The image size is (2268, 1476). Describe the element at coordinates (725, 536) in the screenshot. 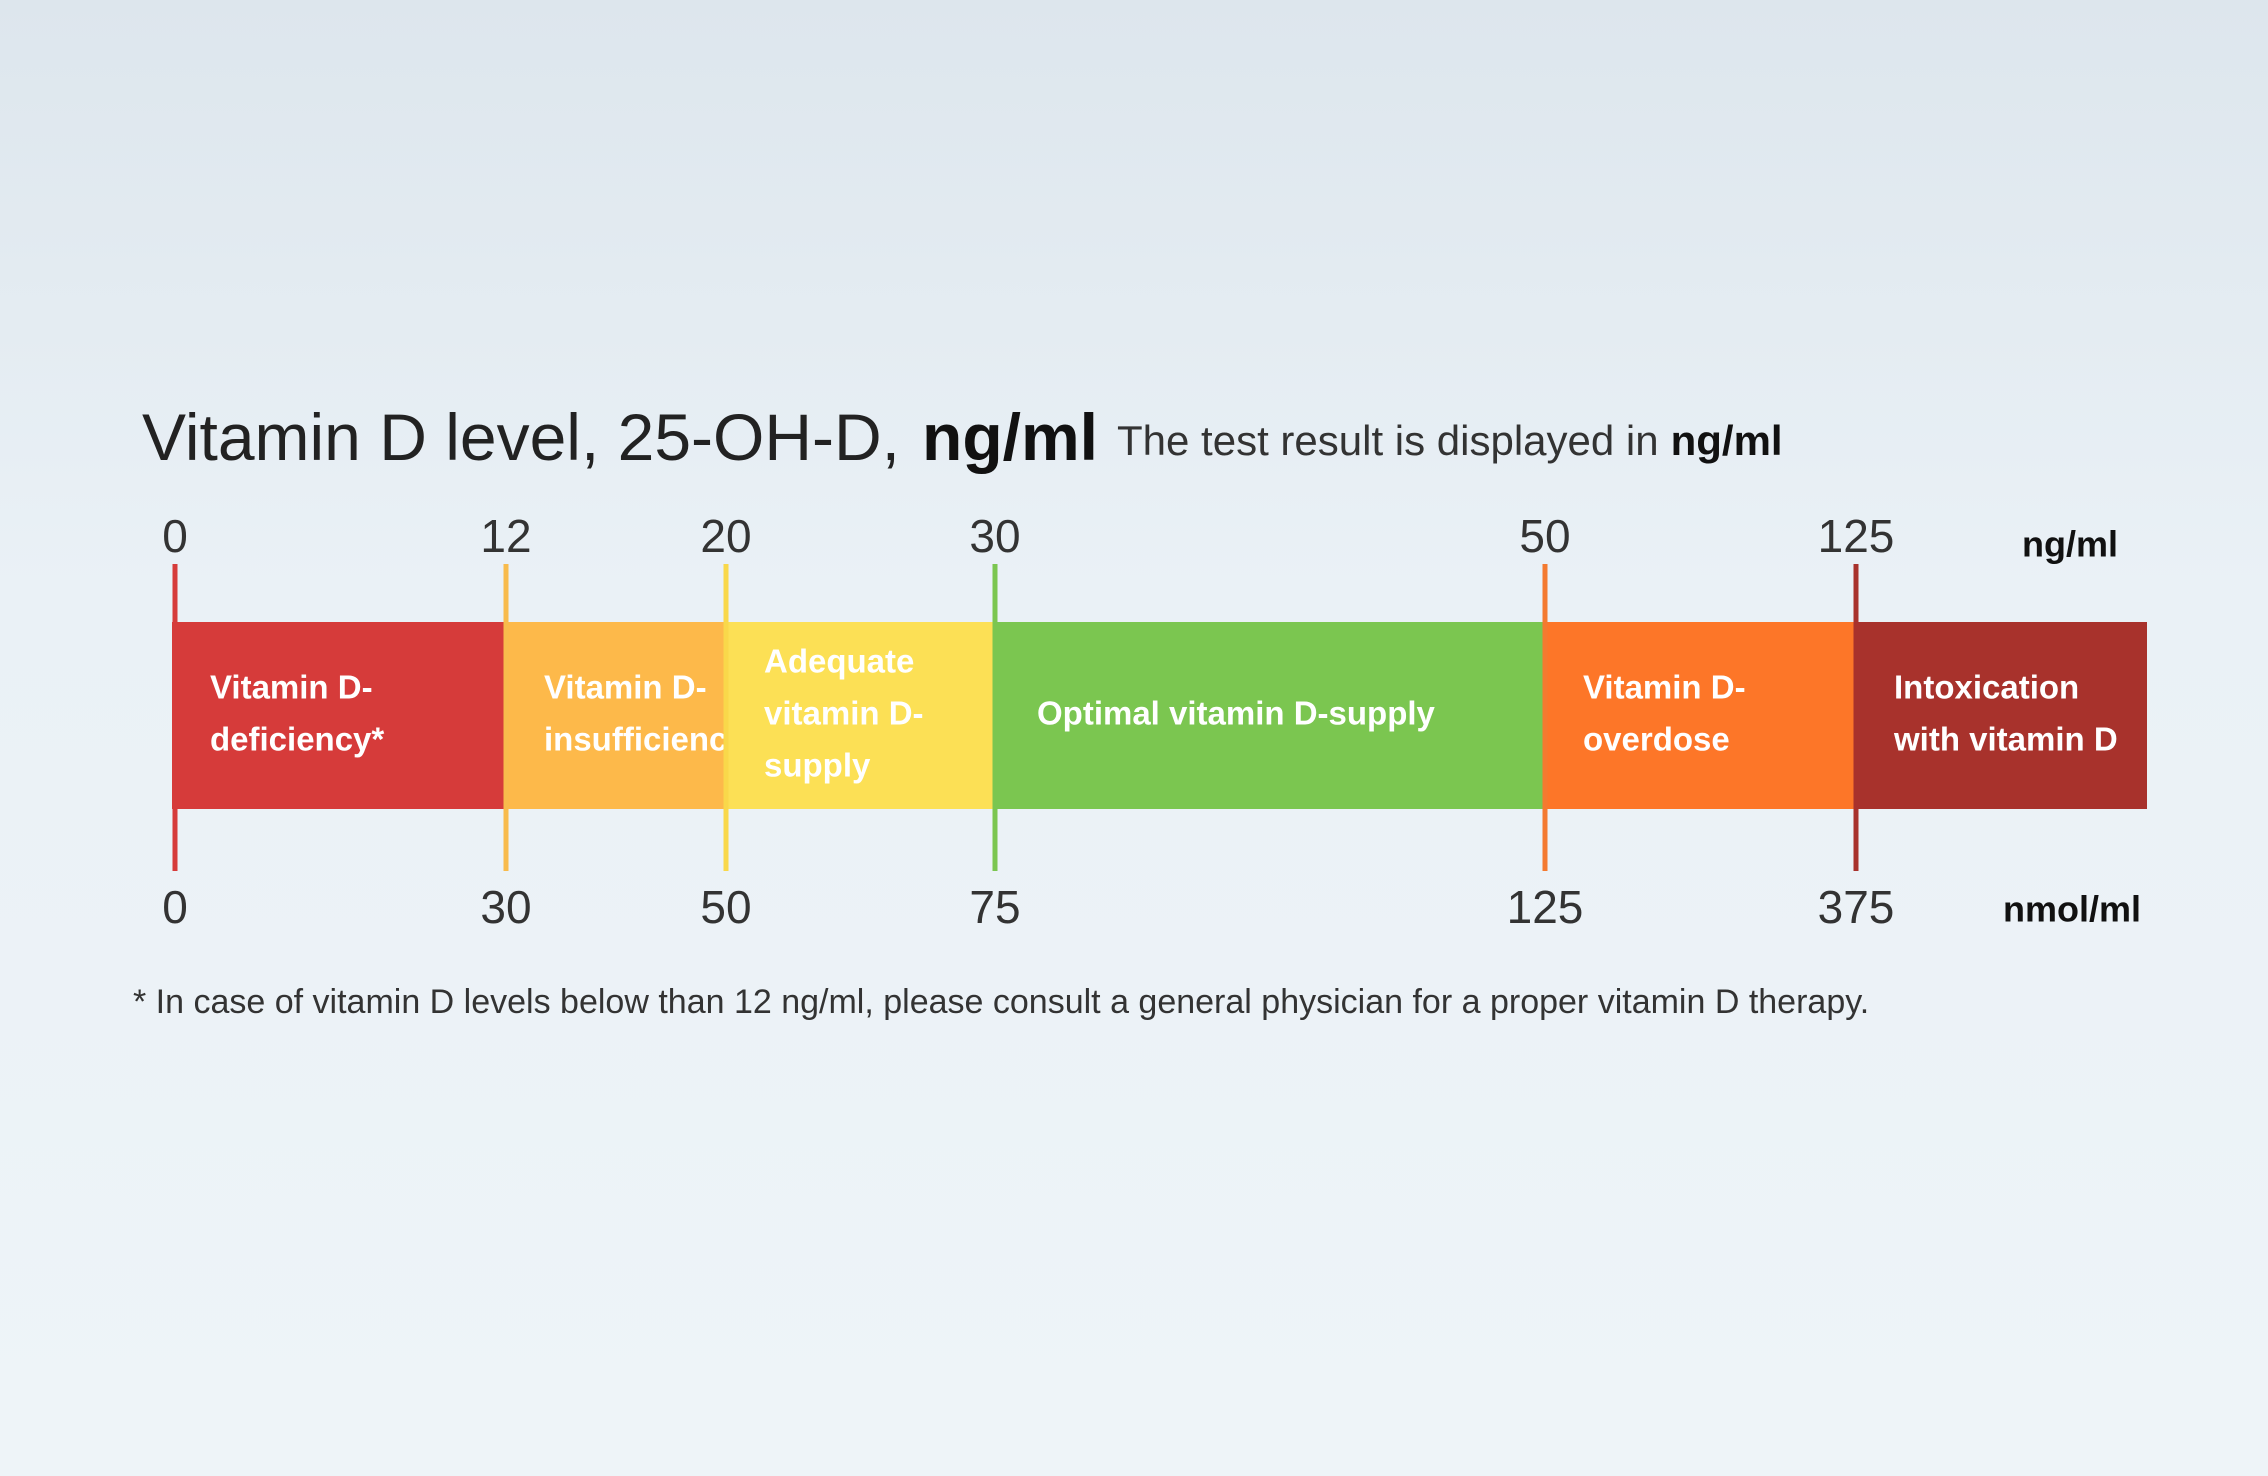

I see `top-tick-label: 20` at that location.